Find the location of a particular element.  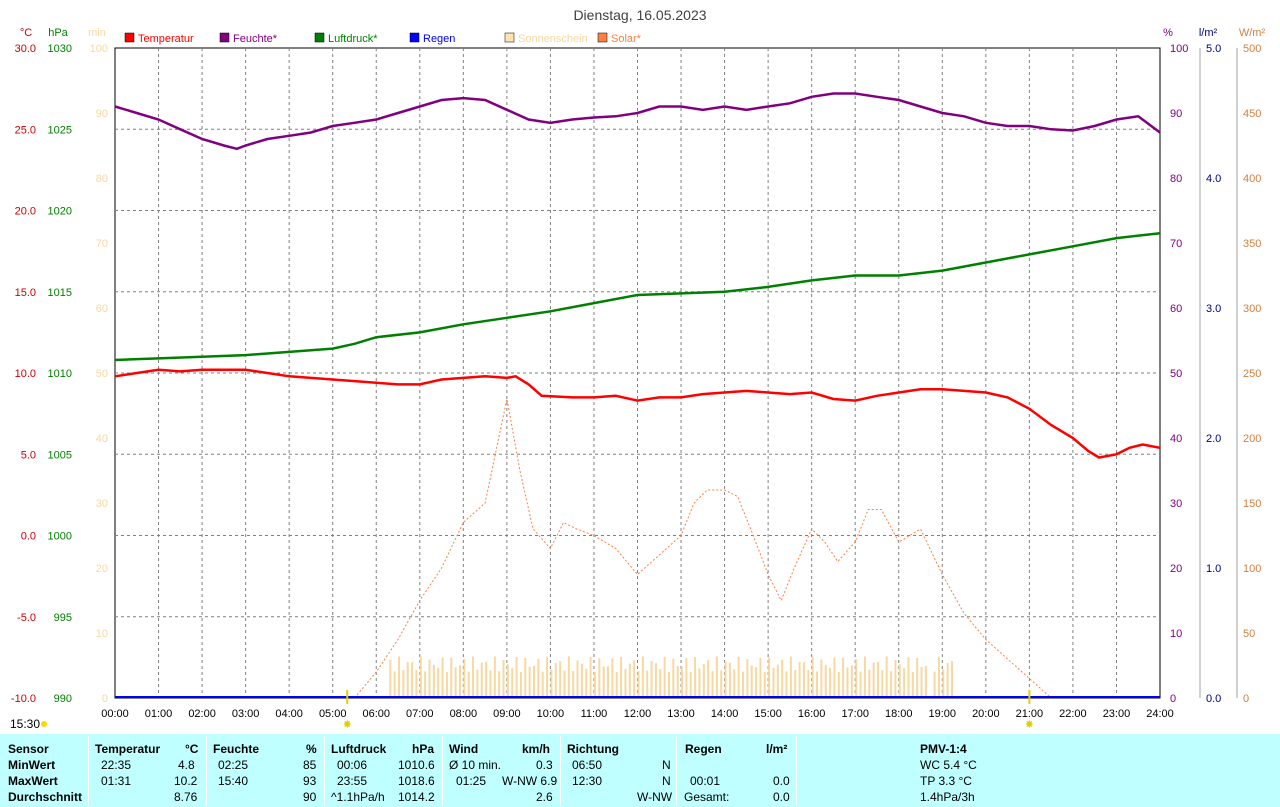

x-tick: 19:00 is located at coordinates (943, 714).